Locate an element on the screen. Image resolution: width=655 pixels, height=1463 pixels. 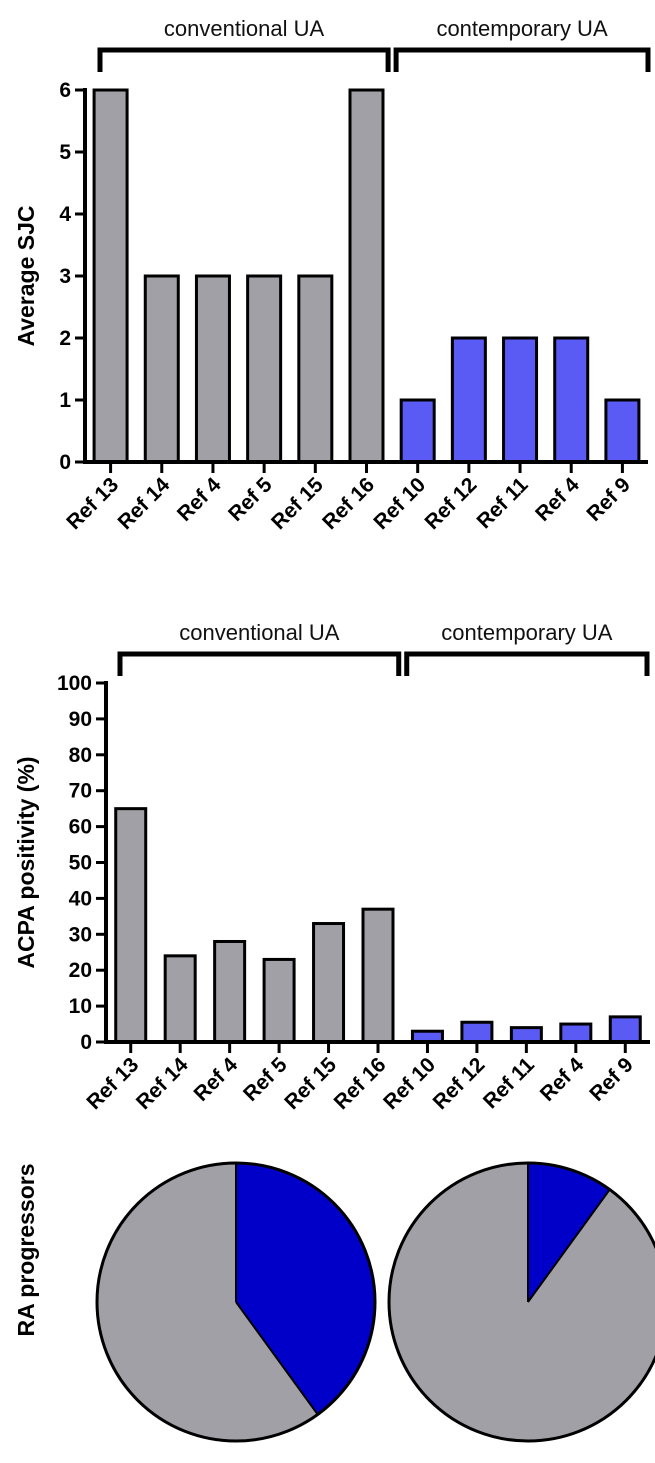
y-tick-label: 5 is located at coordinates (65, 152).